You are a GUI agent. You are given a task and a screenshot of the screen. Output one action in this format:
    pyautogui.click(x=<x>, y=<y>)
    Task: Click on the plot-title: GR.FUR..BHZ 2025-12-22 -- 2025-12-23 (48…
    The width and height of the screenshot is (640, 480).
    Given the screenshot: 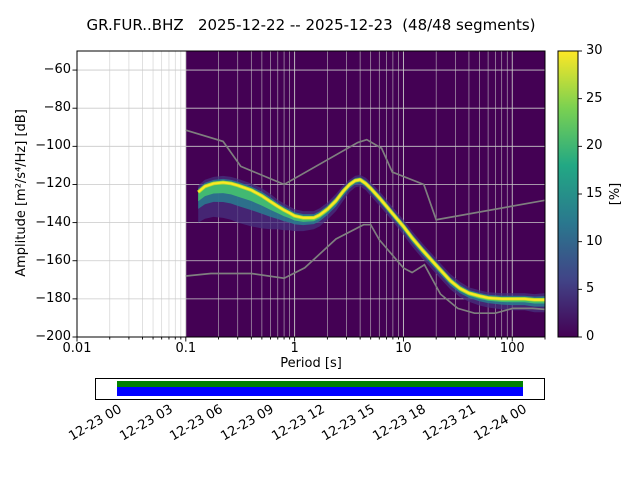 What is the action you would take?
    pyautogui.click(x=311, y=25)
    